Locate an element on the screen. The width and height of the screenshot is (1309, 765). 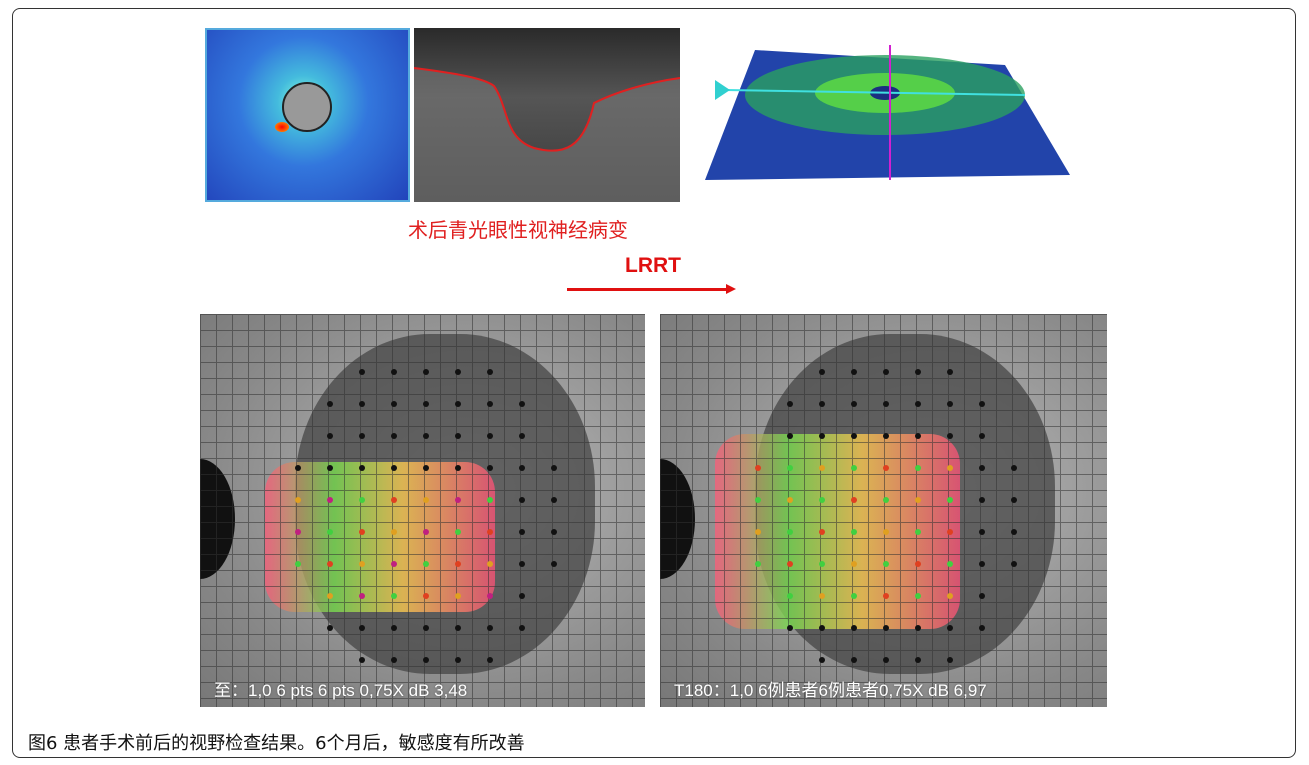
panel-label: T180：1,0 6例患者6例患者0,75X dB 6,97 is located at coordinates (830, 690).